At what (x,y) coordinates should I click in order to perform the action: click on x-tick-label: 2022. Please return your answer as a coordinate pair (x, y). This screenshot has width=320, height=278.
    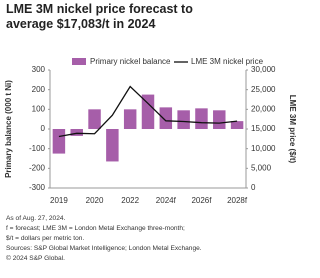
    Looking at the image, I should click on (130, 200).